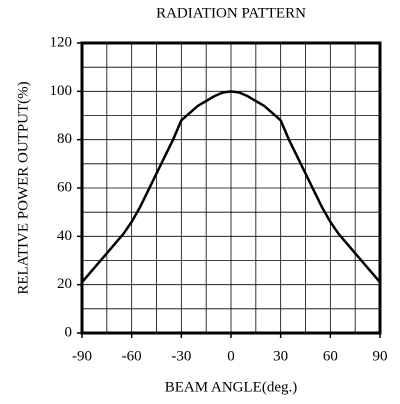 This screenshot has height=404, width=400. I want to click on y-tick-label: 0, so click(69, 332).